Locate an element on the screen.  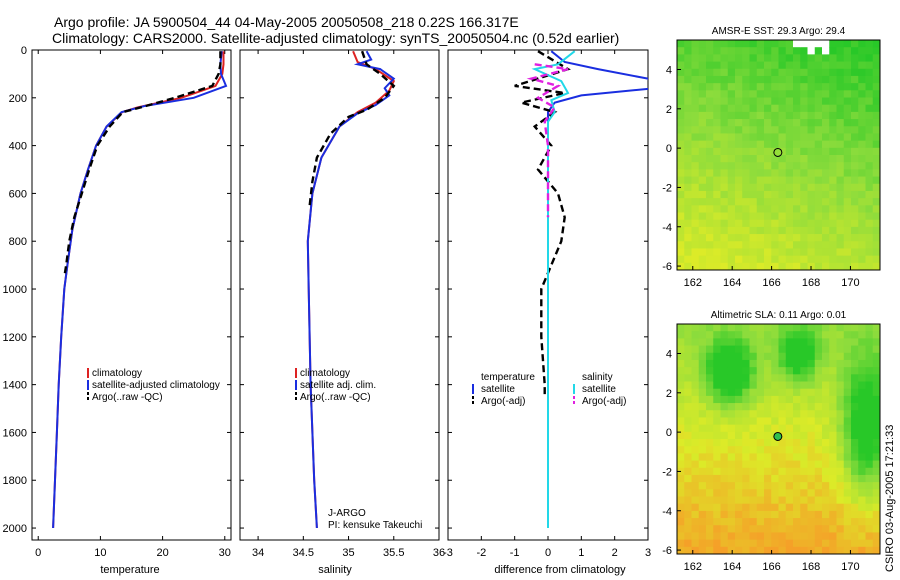
x-axis-label: temperature is located at coordinates (129, 570).